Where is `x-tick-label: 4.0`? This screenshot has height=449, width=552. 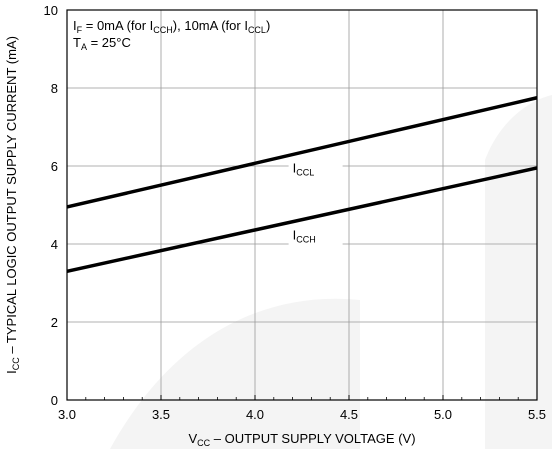
x-tick-label: 4.0 is located at coordinates (255, 414).